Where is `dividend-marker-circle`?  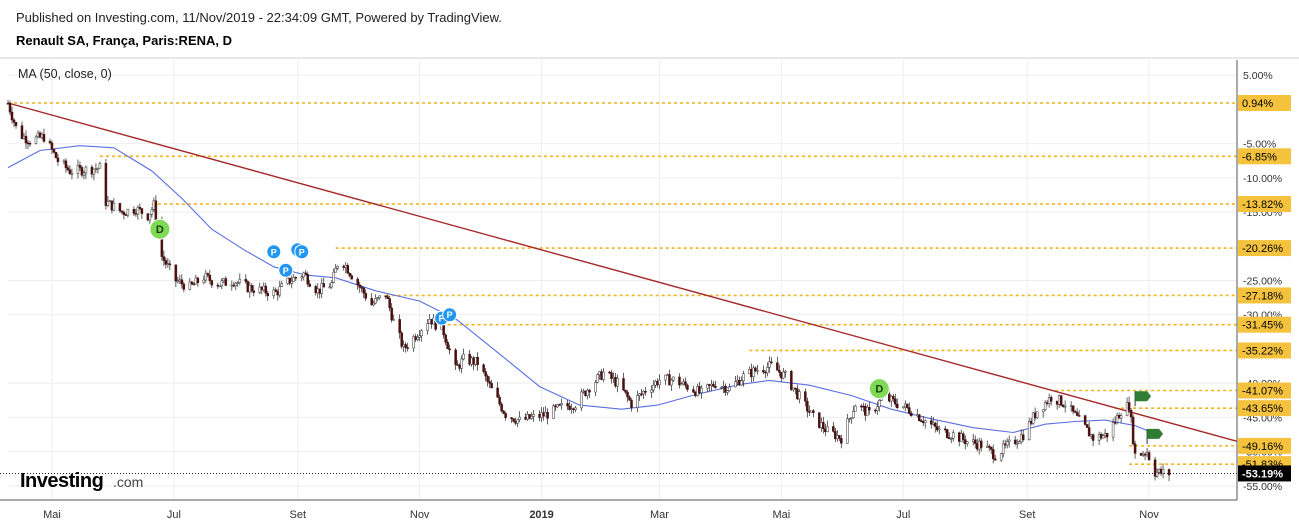 dividend-marker-circle is located at coordinates (160, 229).